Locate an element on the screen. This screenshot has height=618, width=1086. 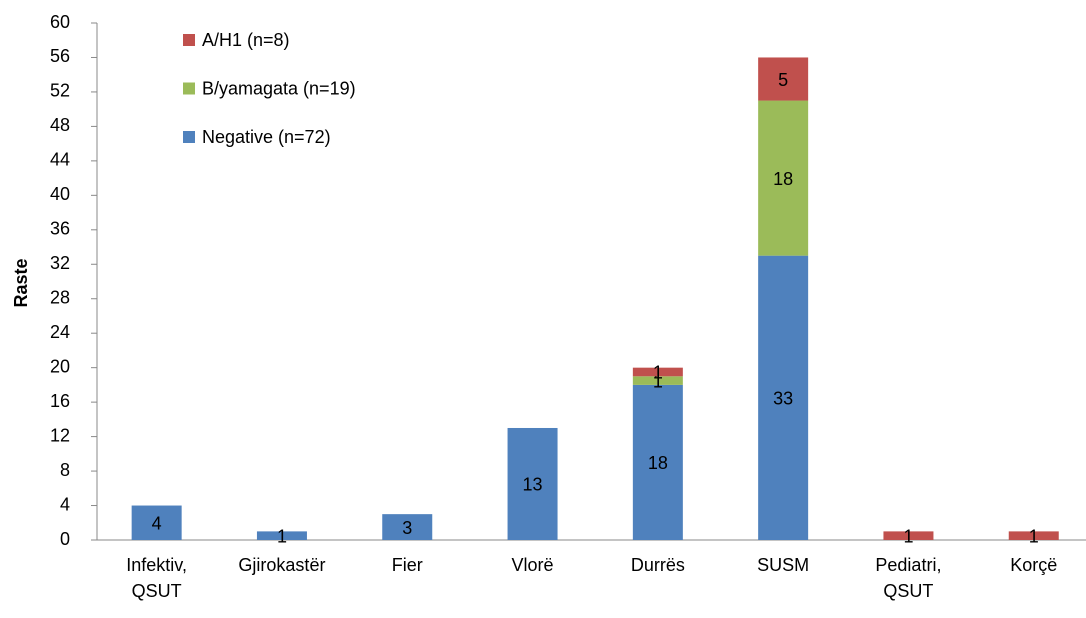
data-label: 4 is located at coordinates (157, 524).